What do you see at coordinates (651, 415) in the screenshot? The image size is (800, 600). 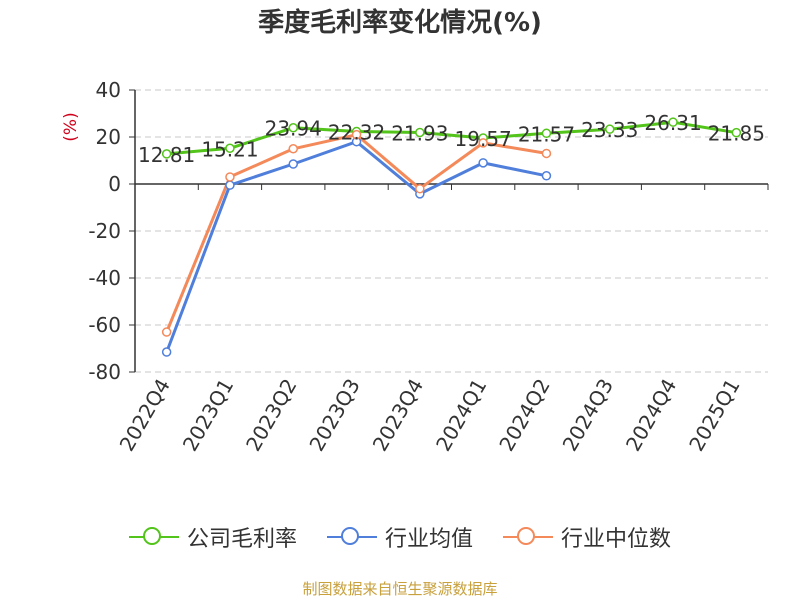 I see `x-tick-label: 2024Q4` at bounding box center [651, 415].